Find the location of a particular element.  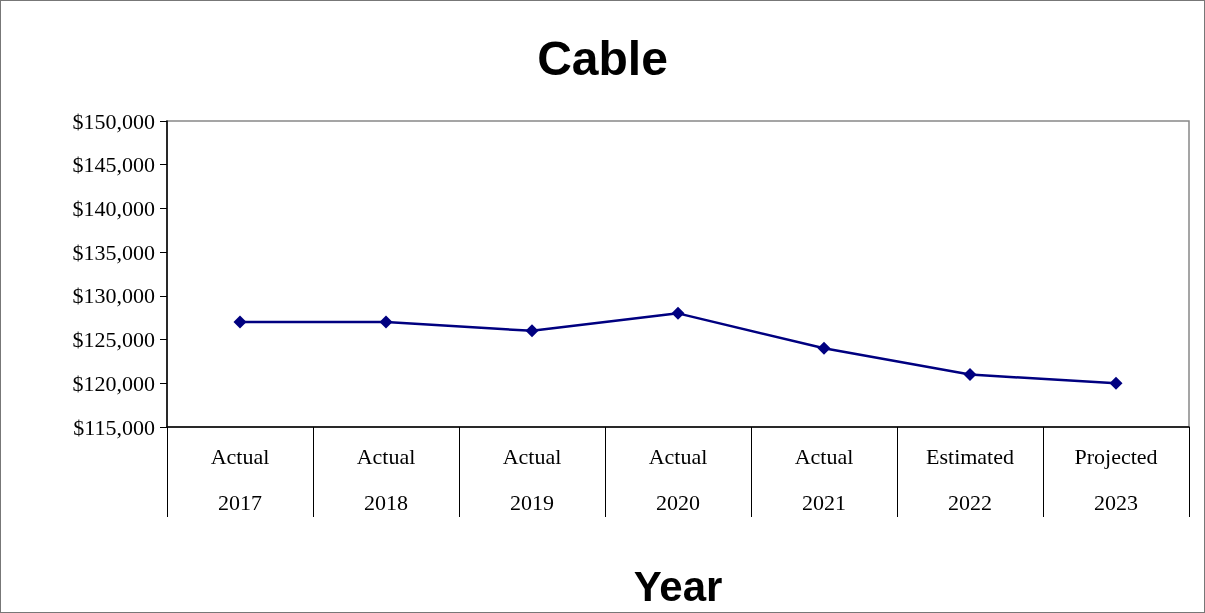

chart-title: Cable is located at coordinates (602, 58).